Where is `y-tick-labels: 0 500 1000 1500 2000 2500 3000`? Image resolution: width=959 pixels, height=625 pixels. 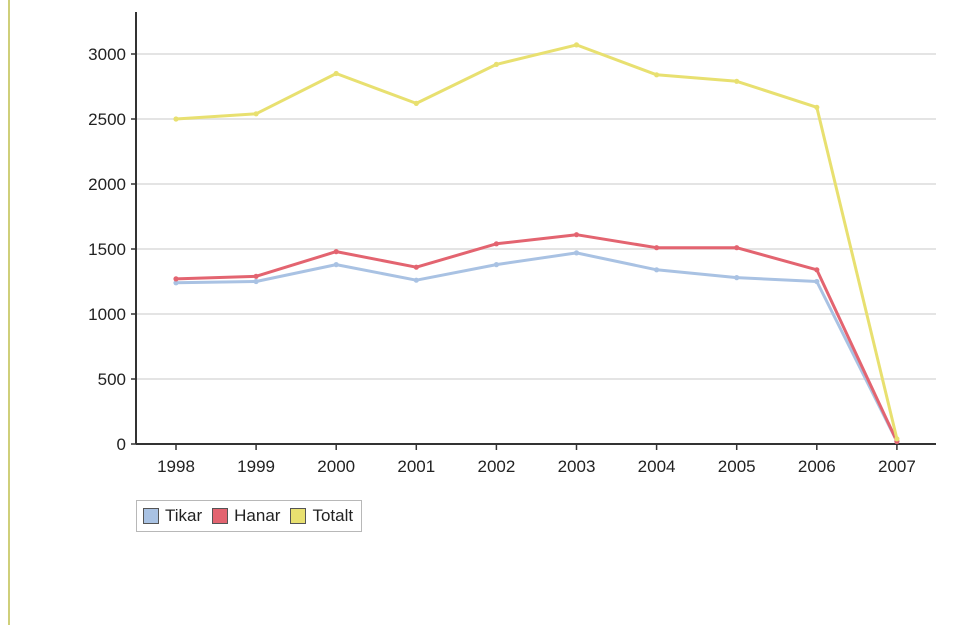
y-tick-labels: 0 500 1000 1500 2000 2500 3000 is located at coordinates (112, 249).